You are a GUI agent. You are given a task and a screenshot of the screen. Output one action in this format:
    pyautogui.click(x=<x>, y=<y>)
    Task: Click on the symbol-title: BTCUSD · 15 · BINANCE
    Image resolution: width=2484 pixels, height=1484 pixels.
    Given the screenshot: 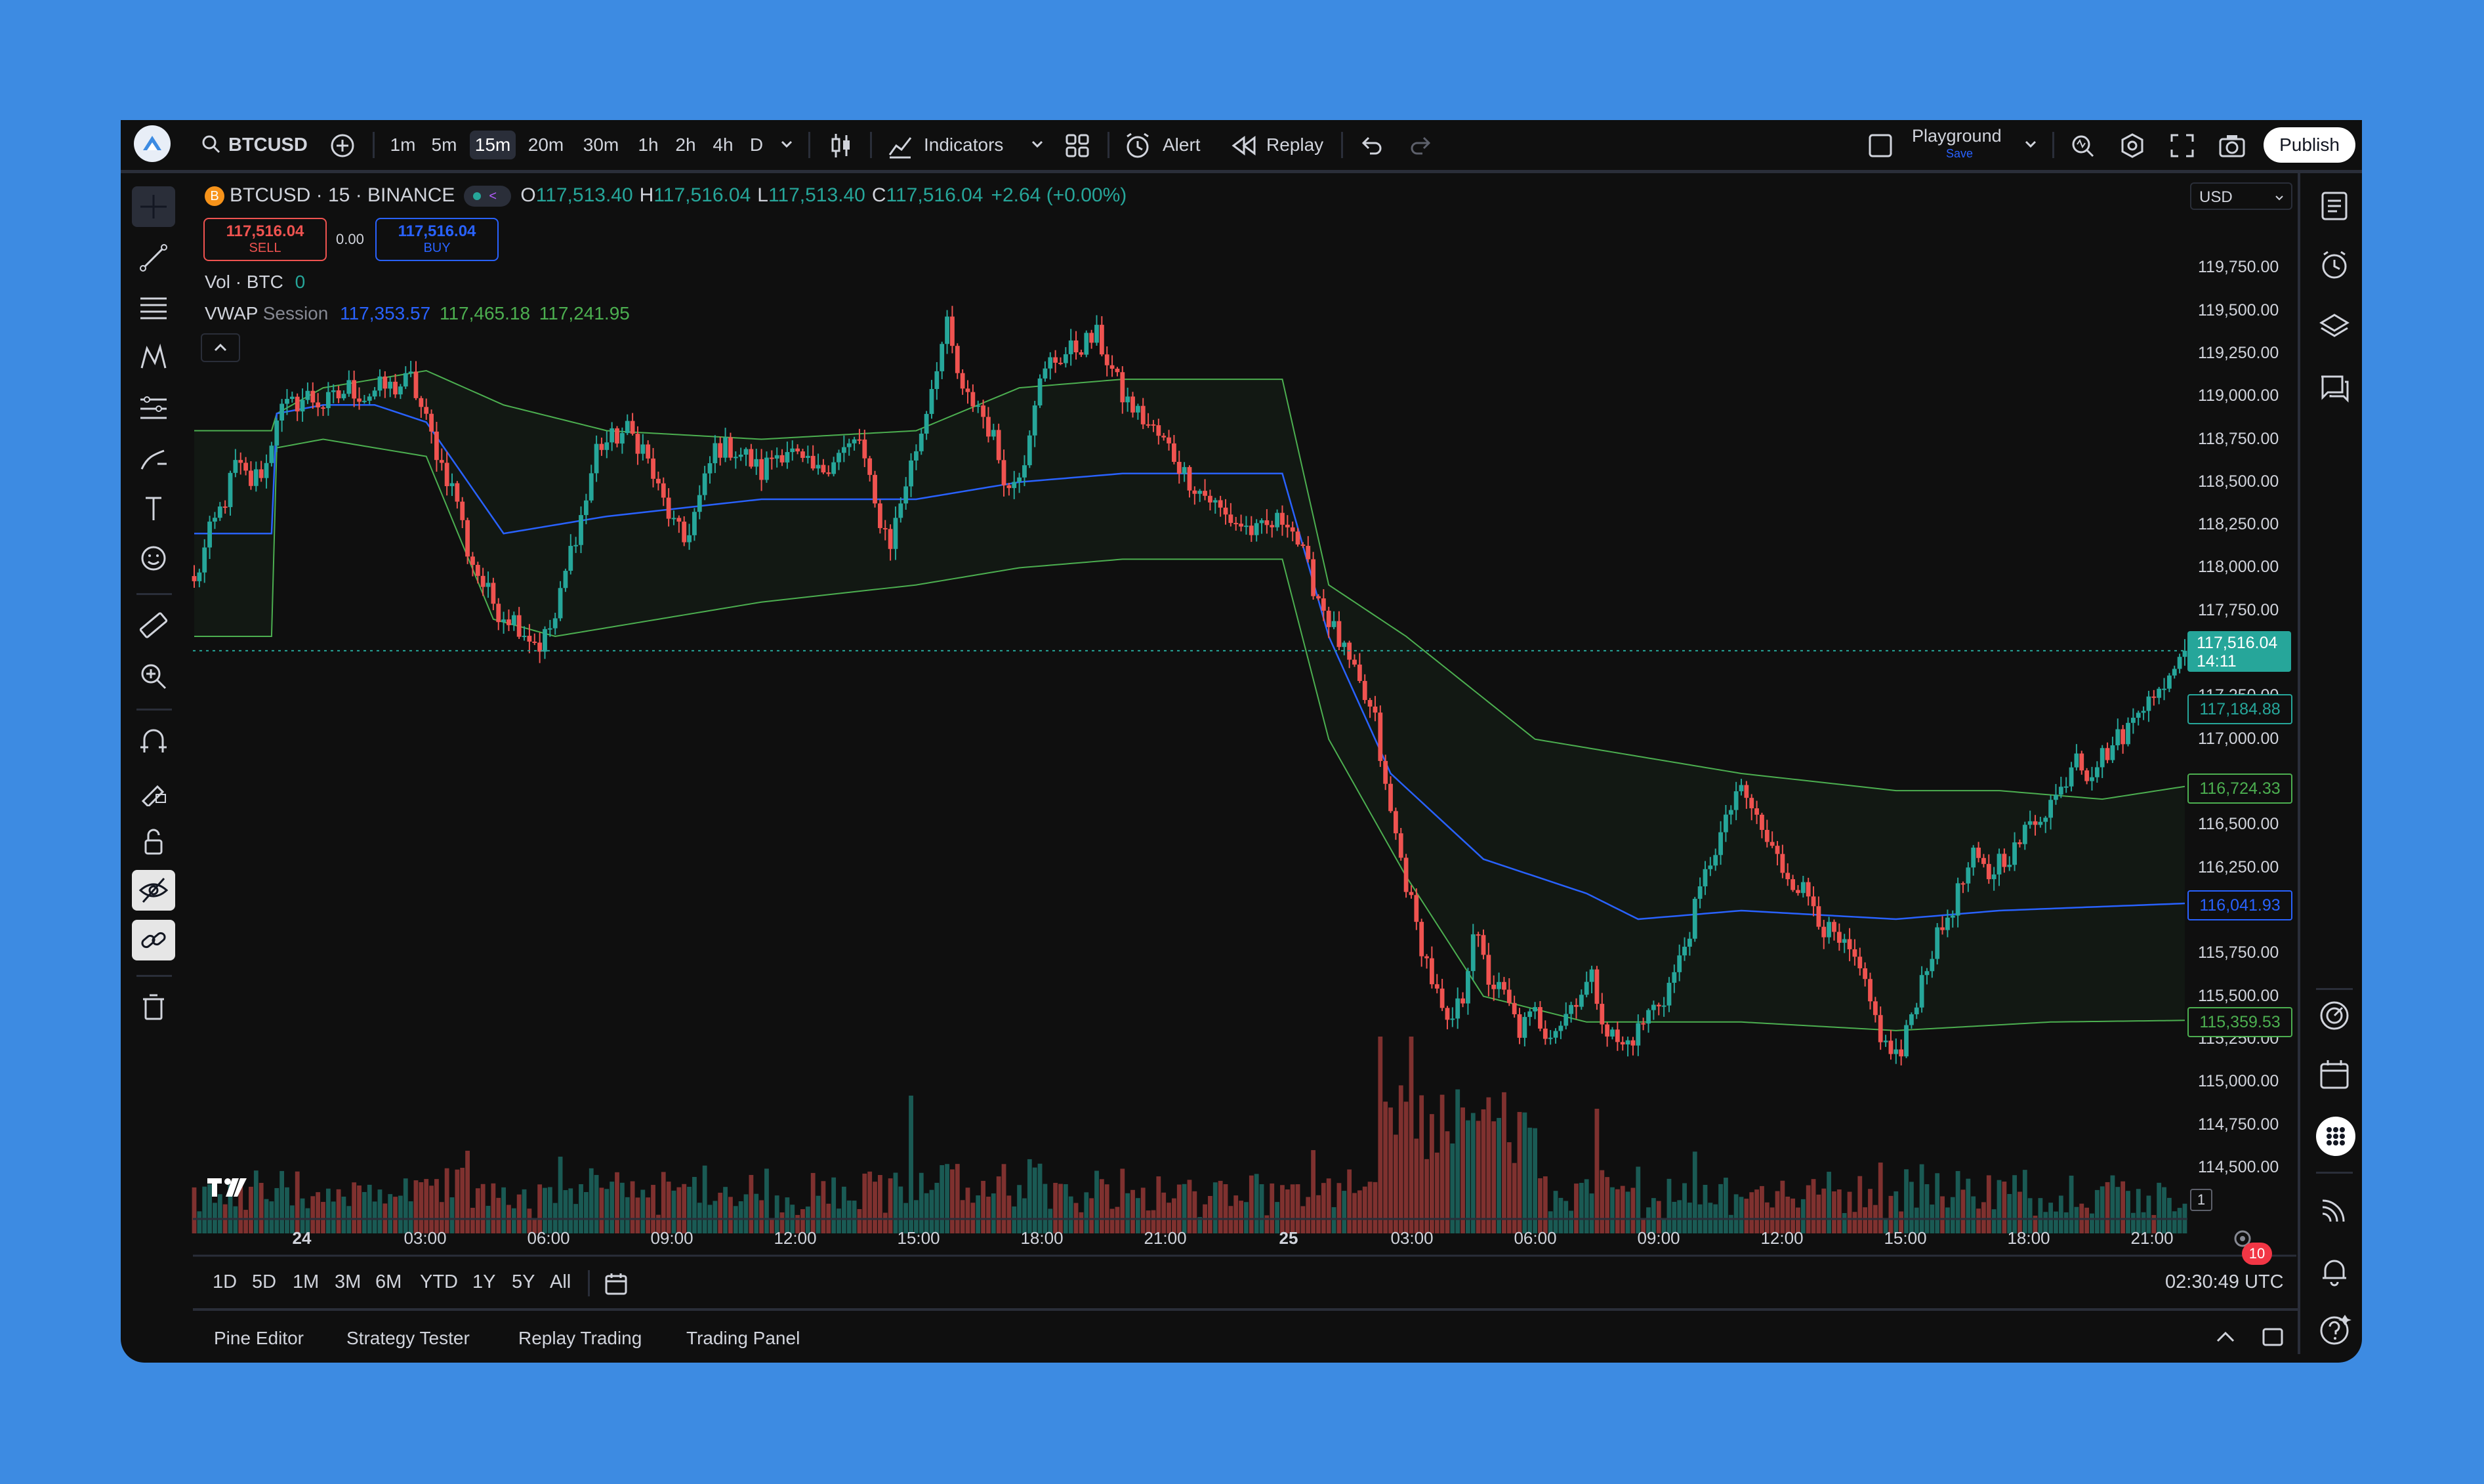 What is the action you would take?
    pyautogui.click(x=342, y=195)
    